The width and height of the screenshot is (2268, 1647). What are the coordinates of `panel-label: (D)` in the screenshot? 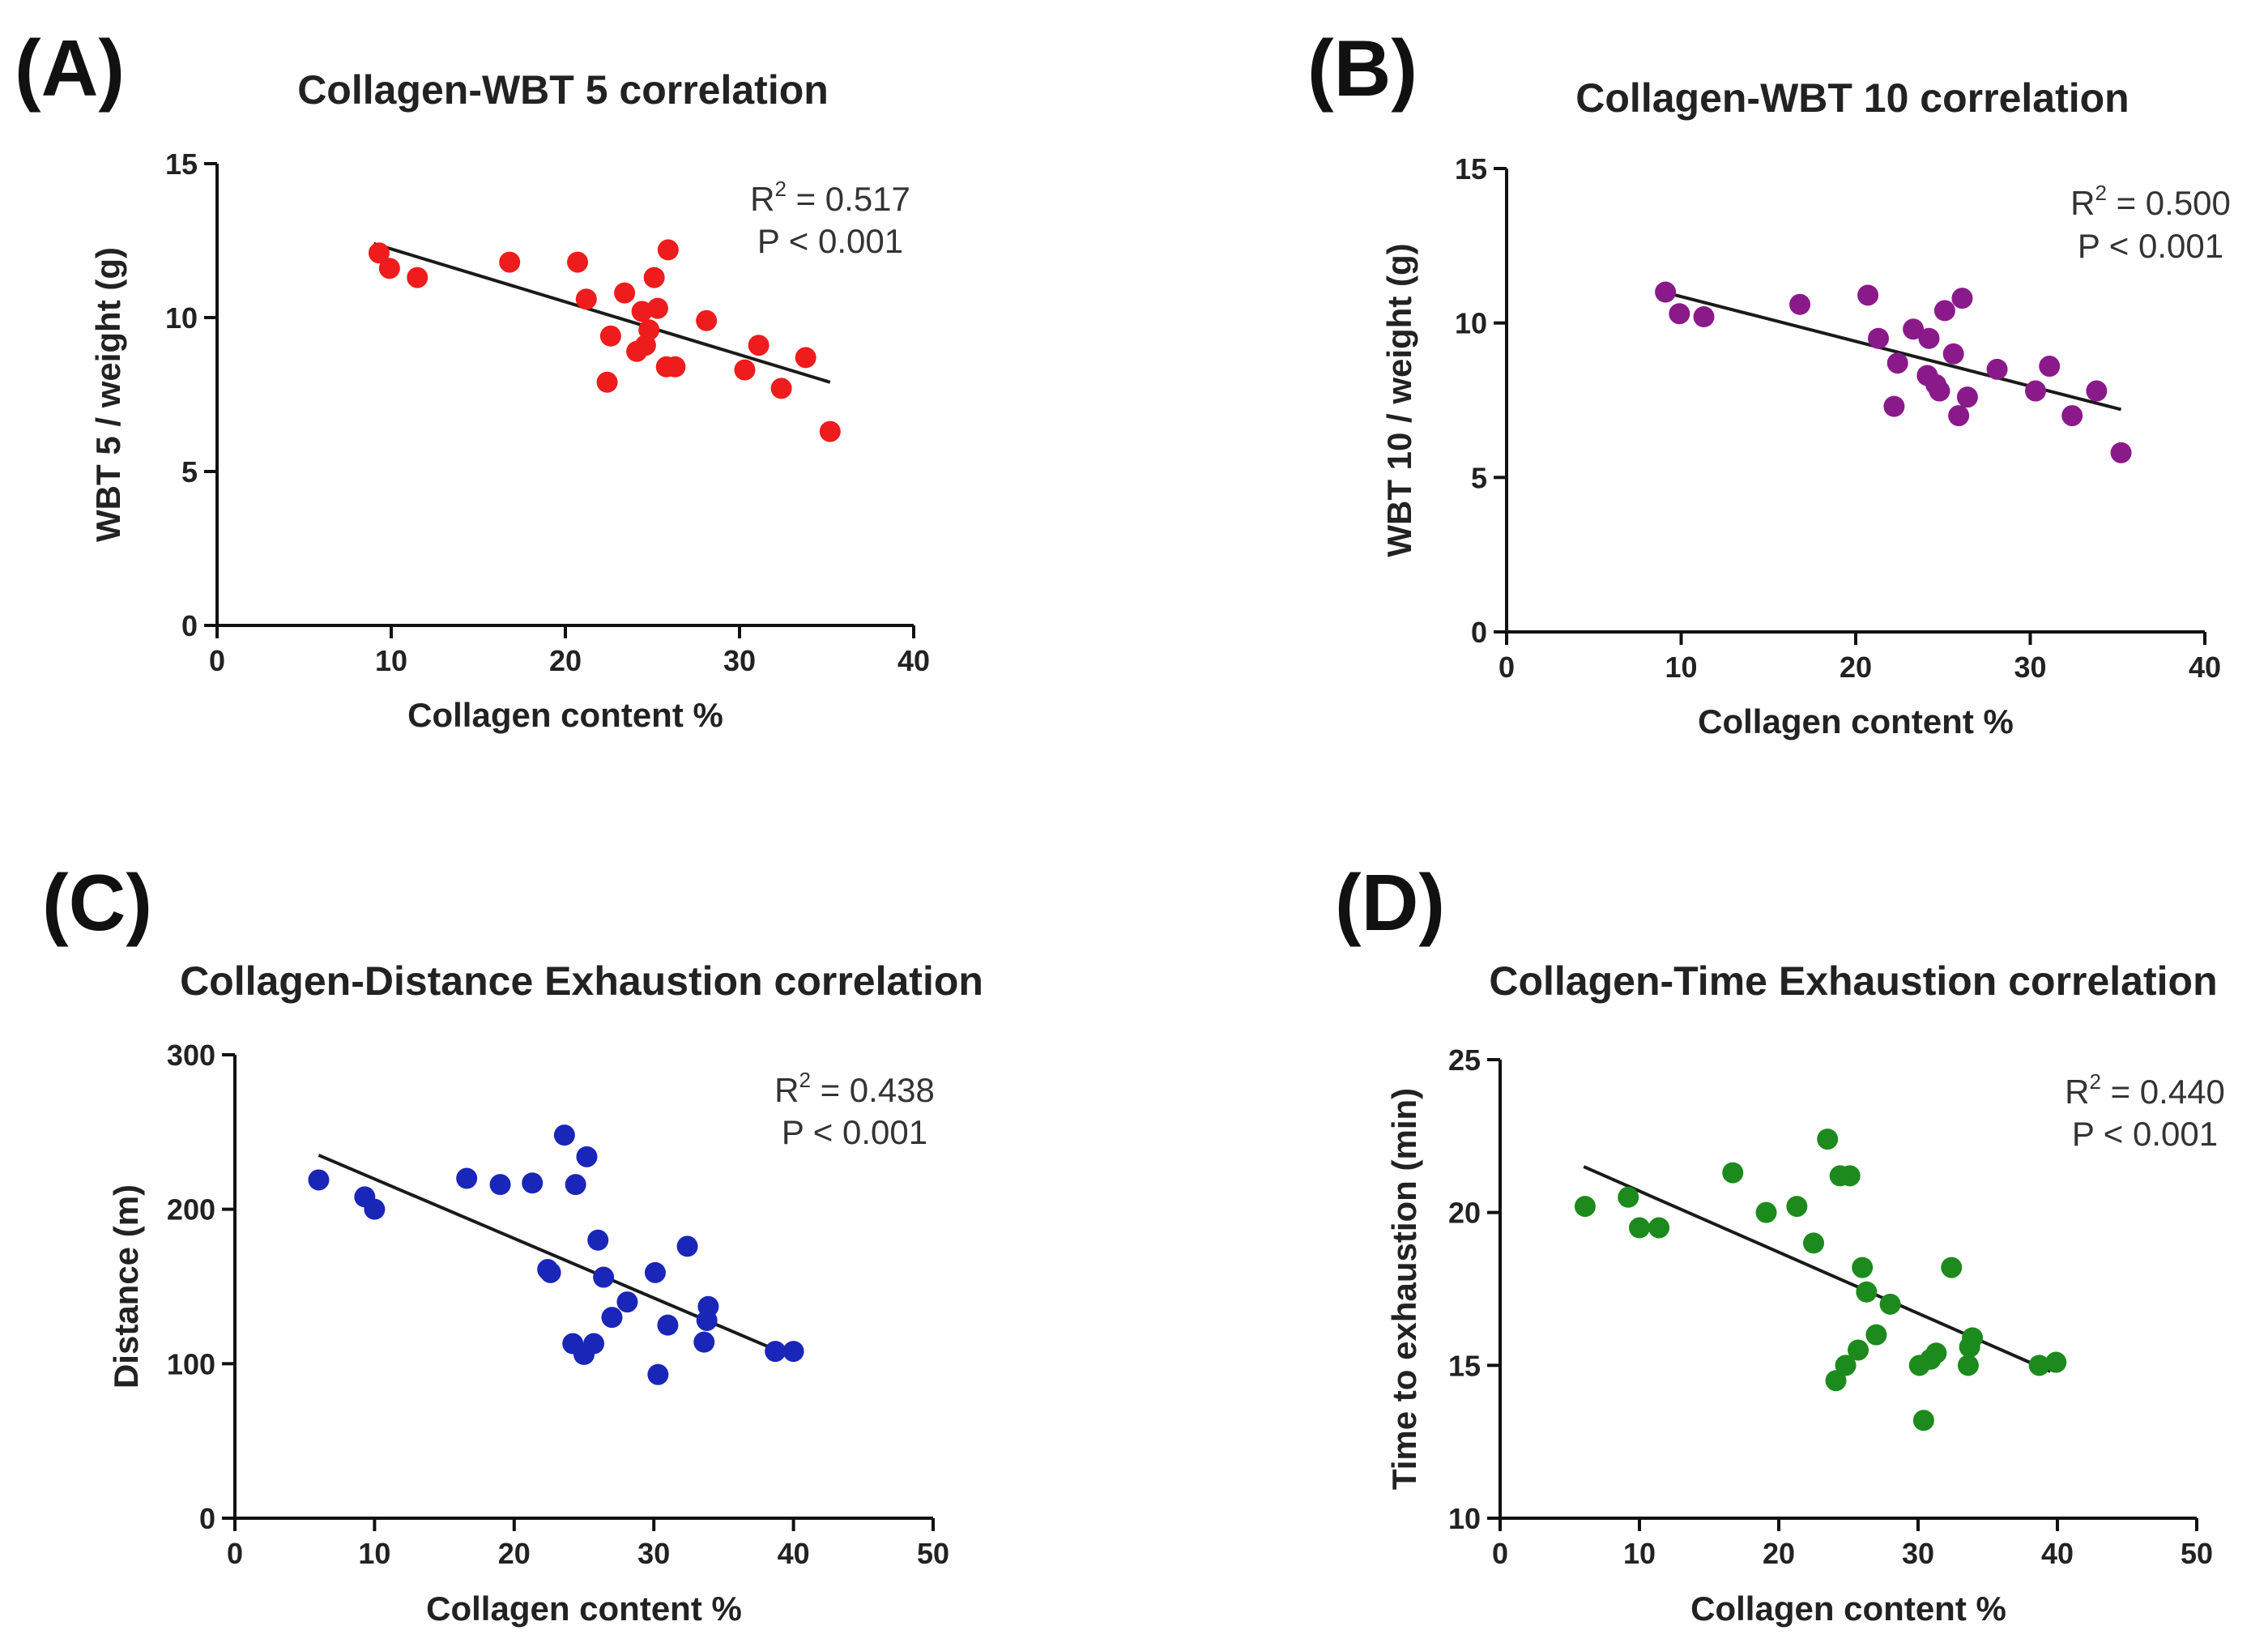 It's located at (1390, 902).